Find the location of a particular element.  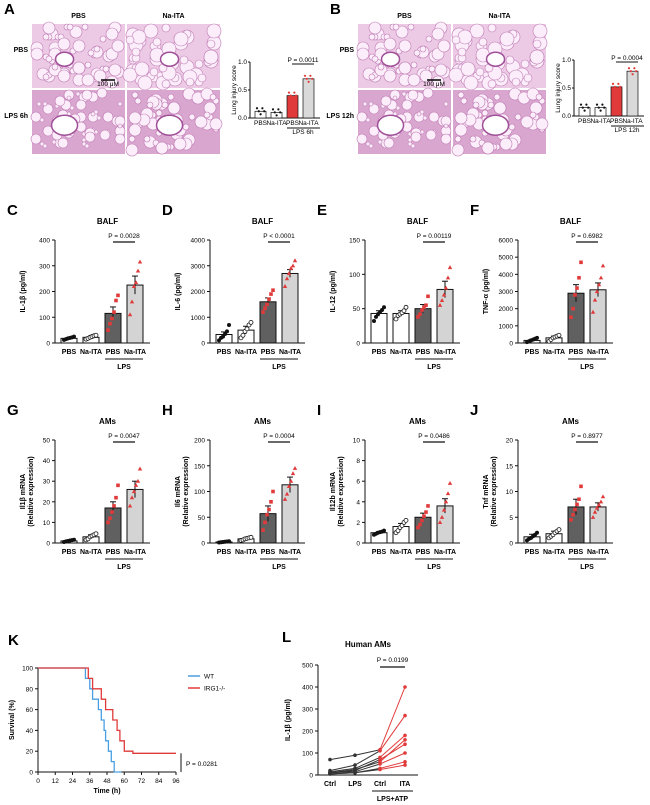

chart-title: BALF is located at coordinates (107, 221).